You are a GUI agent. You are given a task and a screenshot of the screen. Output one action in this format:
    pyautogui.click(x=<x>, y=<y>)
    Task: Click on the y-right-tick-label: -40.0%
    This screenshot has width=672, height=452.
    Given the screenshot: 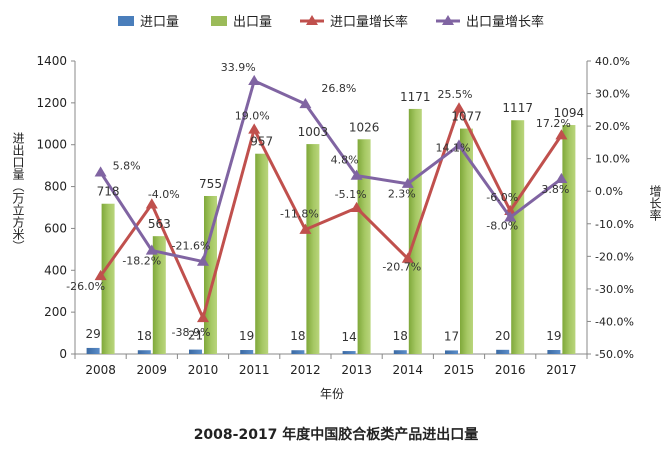 What is the action you would take?
    pyautogui.click(x=614, y=321)
    